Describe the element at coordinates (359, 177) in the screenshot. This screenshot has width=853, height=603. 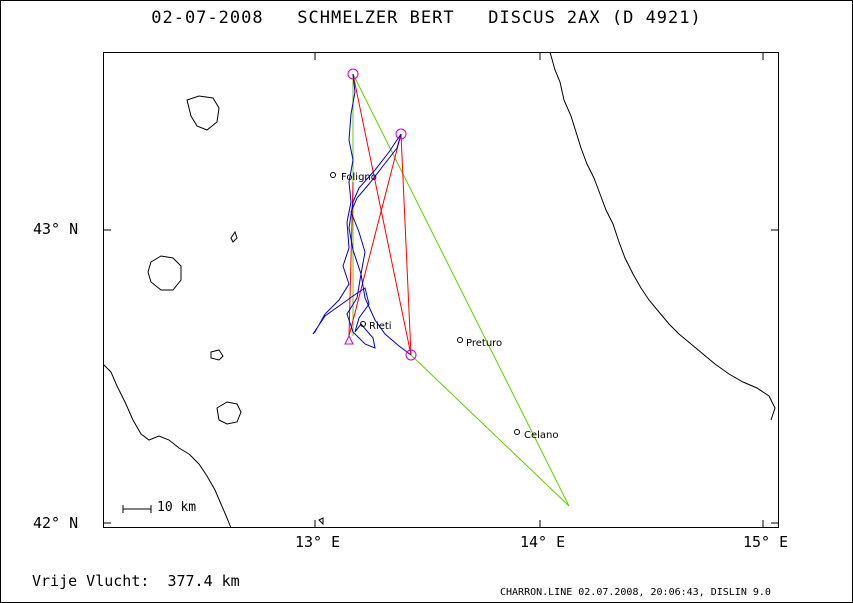
I see `city-label-foligno: Foligno` at that location.